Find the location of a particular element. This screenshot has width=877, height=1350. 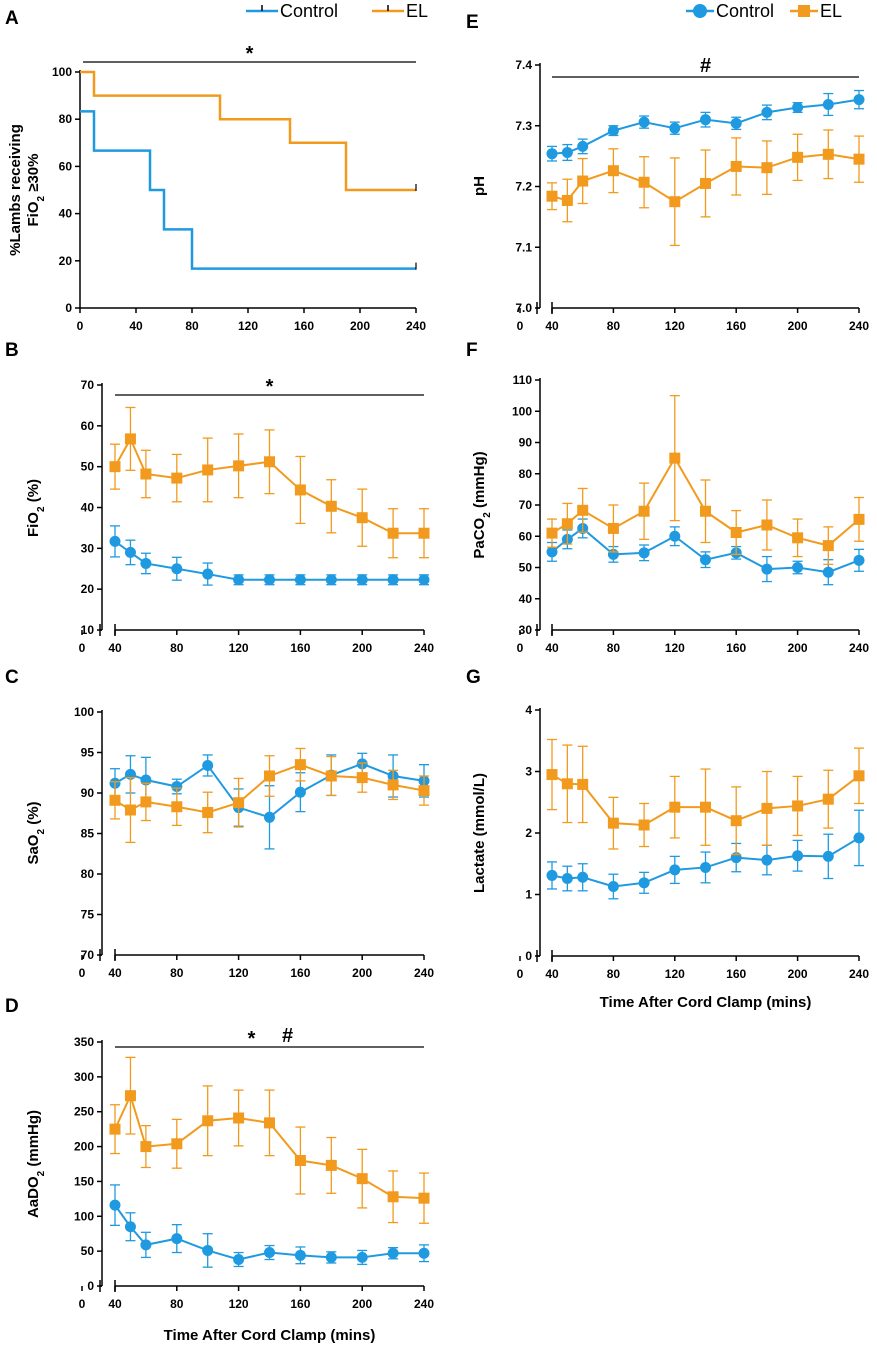

legend-left: Control EL is located at coordinates (337, 11).